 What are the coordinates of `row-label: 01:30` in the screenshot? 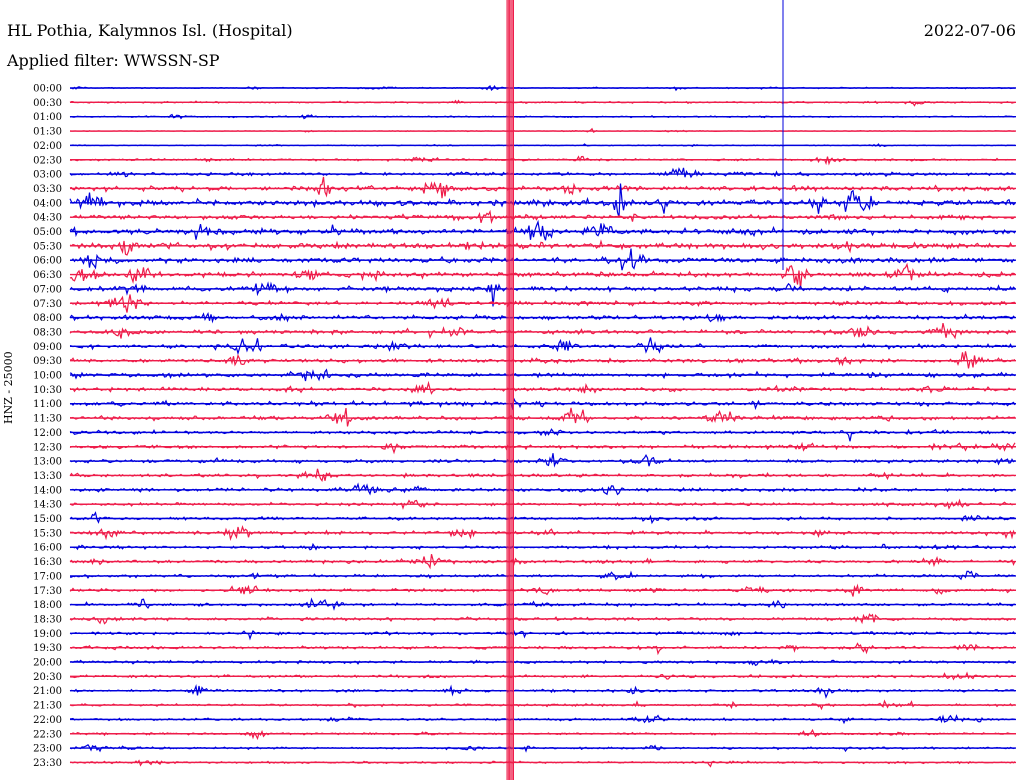 It's located at (47, 132).